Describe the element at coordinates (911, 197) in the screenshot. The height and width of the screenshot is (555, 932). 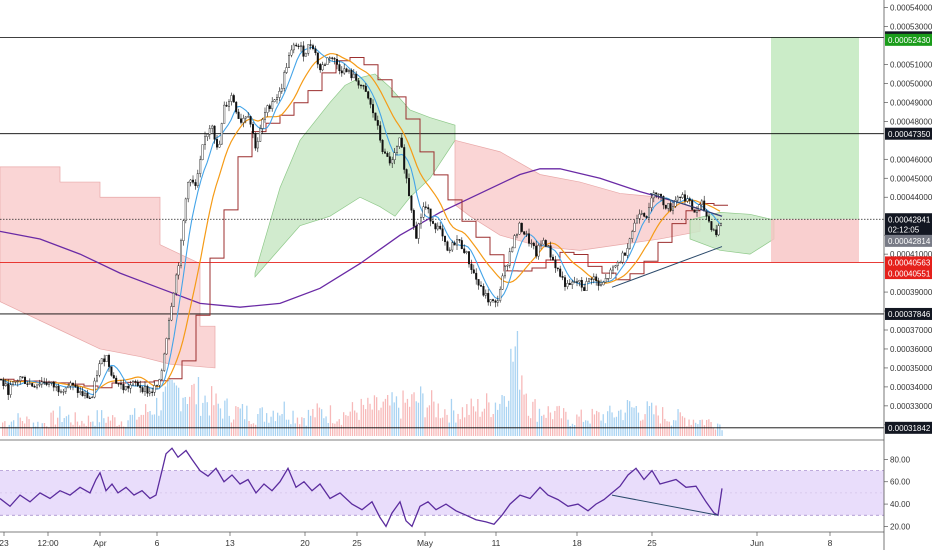
I see `price-tick-label: 0.00044000` at that location.